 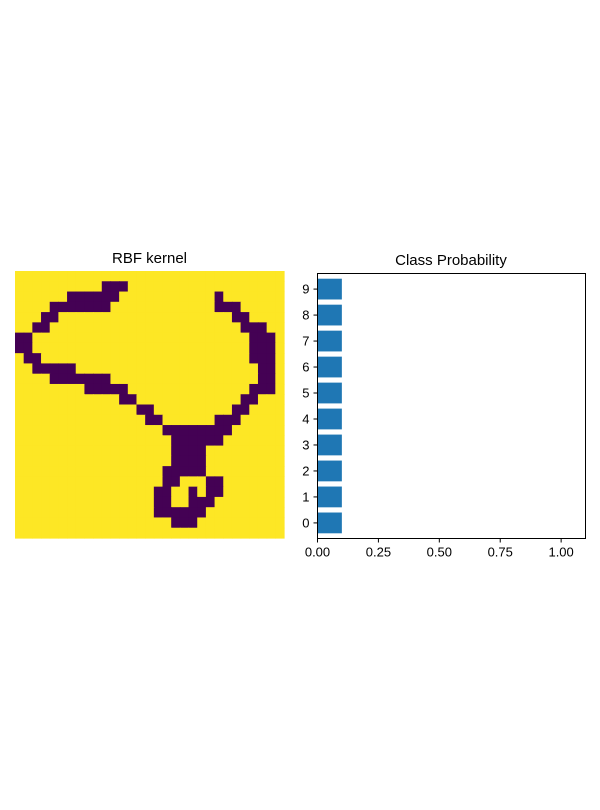 I want to click on x-tick-label: 0.00, so click(x=317, y=552).